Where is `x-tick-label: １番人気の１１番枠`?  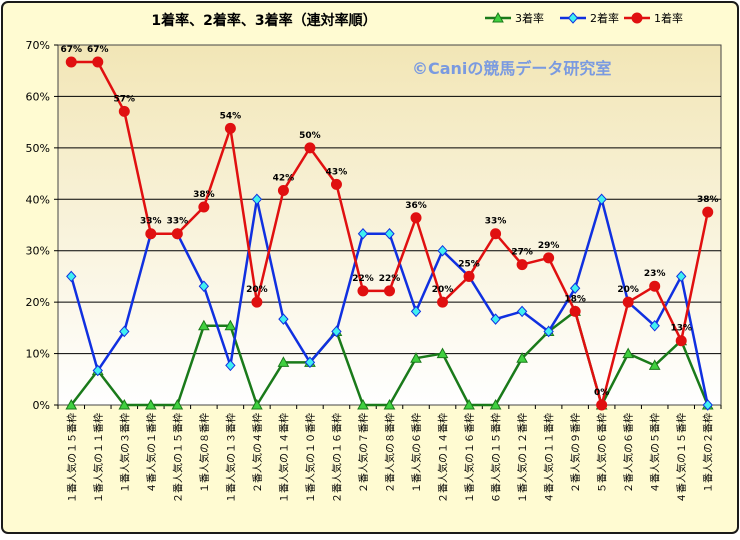
x-tick-label: １番人気の１１番枠 is located at coordinates (98, 458).